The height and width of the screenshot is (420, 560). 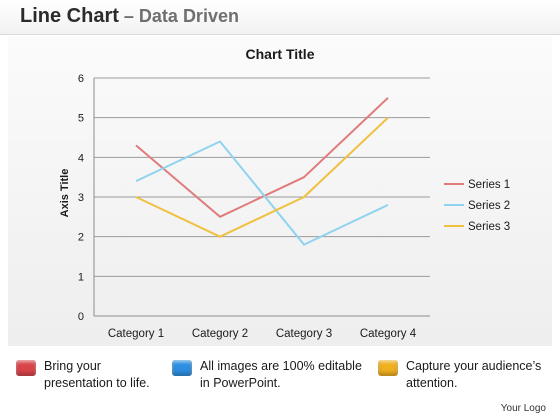 What do you see at coordinates (26, 368) in the screenshot?
I see `red-square-icon` at bounding box center [26, 368].